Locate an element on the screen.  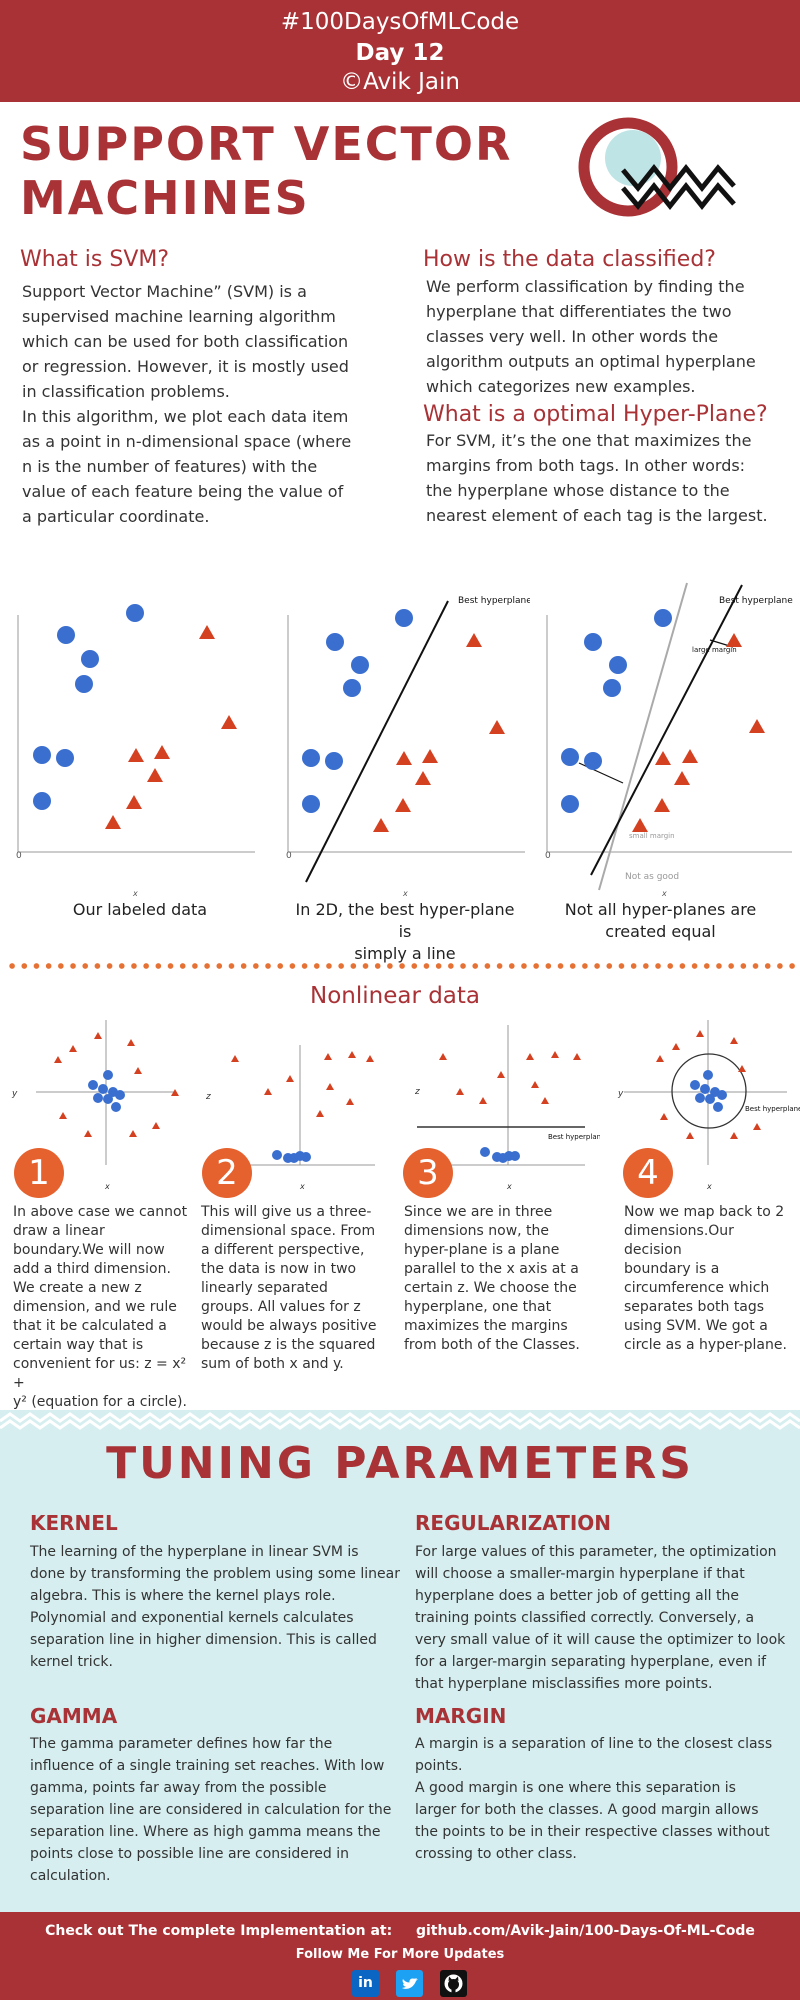
text-line: separates both tags is located at coordinates (694, 1307).